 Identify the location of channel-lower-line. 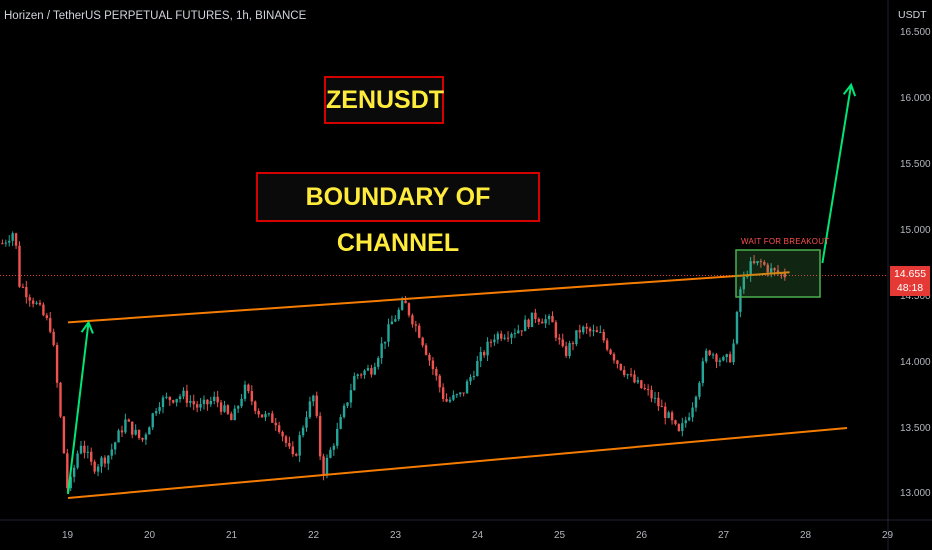
(457, 463).